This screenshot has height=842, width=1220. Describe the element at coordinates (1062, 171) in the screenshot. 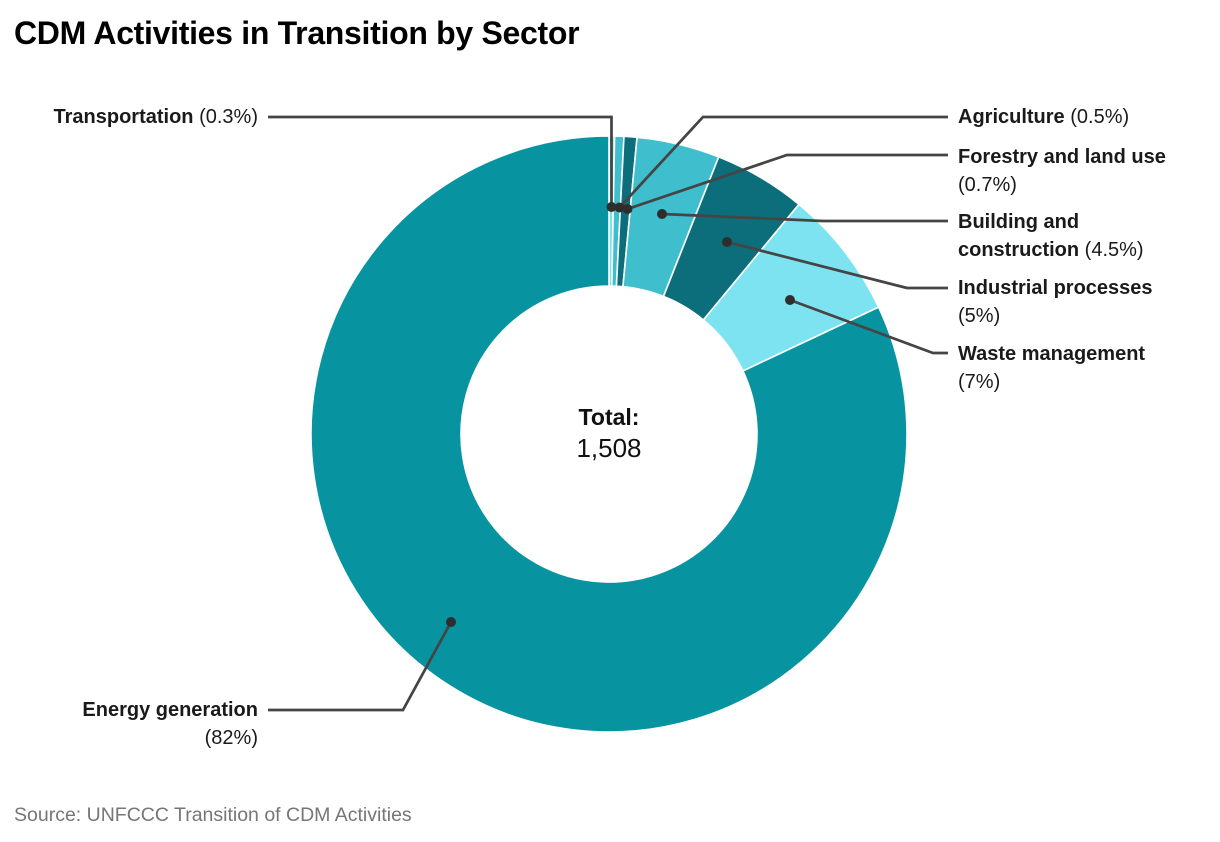

I see `slice-label-forestry: Forestry and land use (0.7%)` at that location.